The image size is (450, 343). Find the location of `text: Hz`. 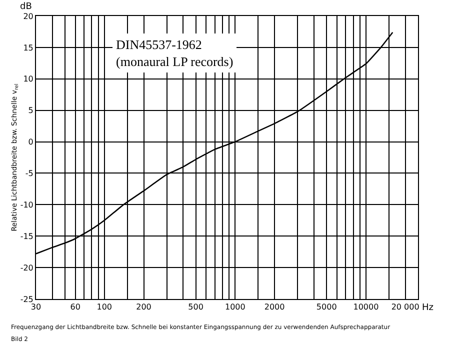

text: Hz is located at coordinates (428, 308).